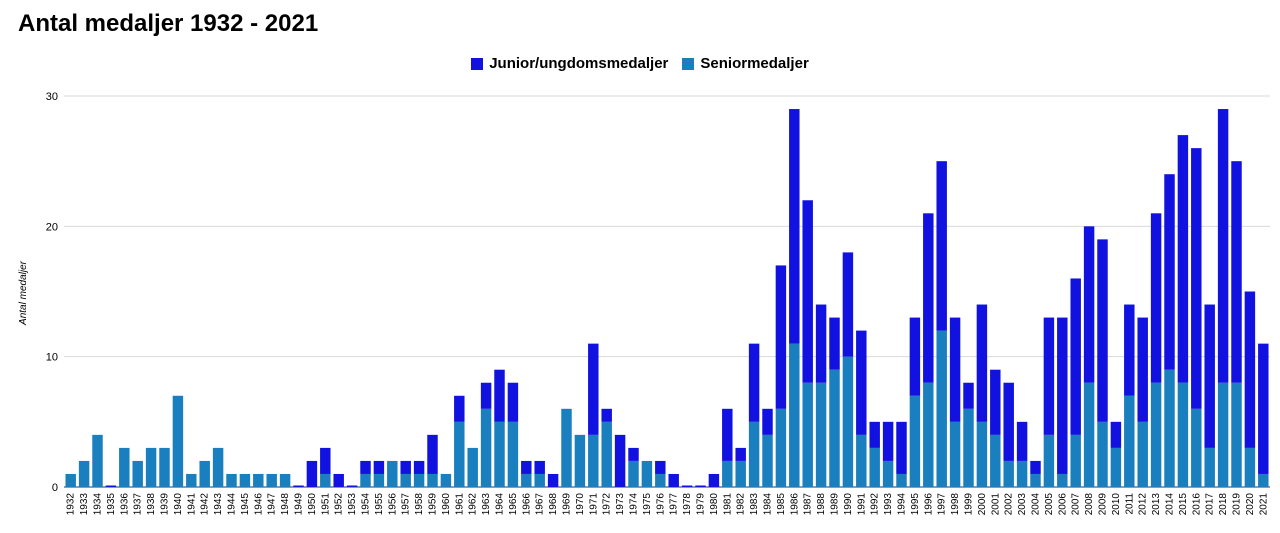  What do you see at coordinates (124, 467) in the screenshot?
I see `bar-senior-1936` at bounding box center [124, 467].